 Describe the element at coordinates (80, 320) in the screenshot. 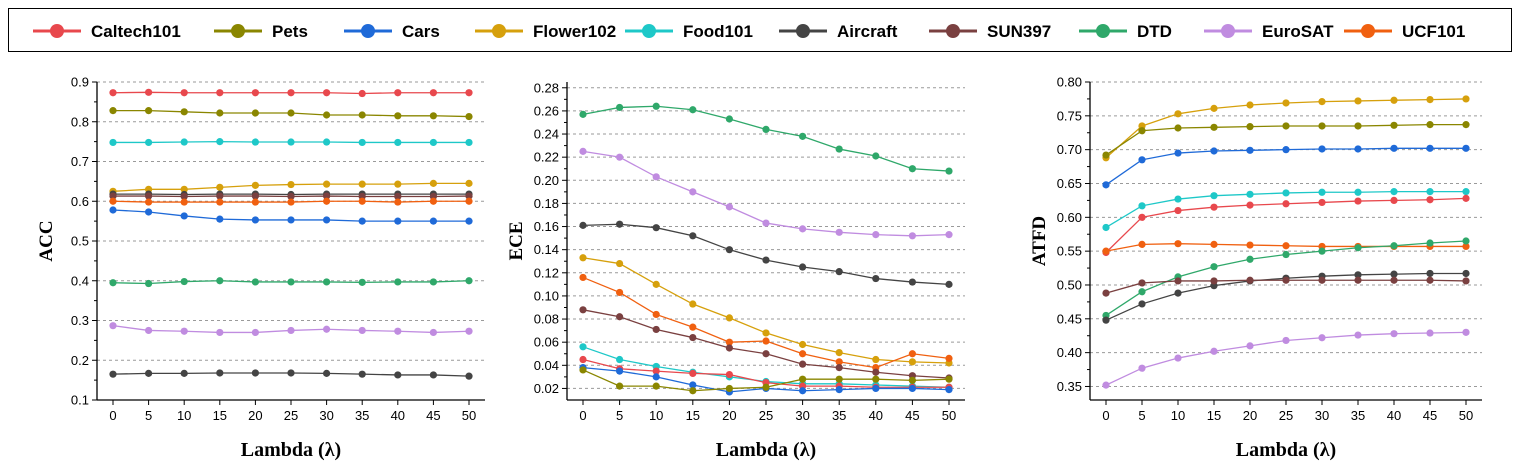

I see `y-tick-label: 0.3` at that location.